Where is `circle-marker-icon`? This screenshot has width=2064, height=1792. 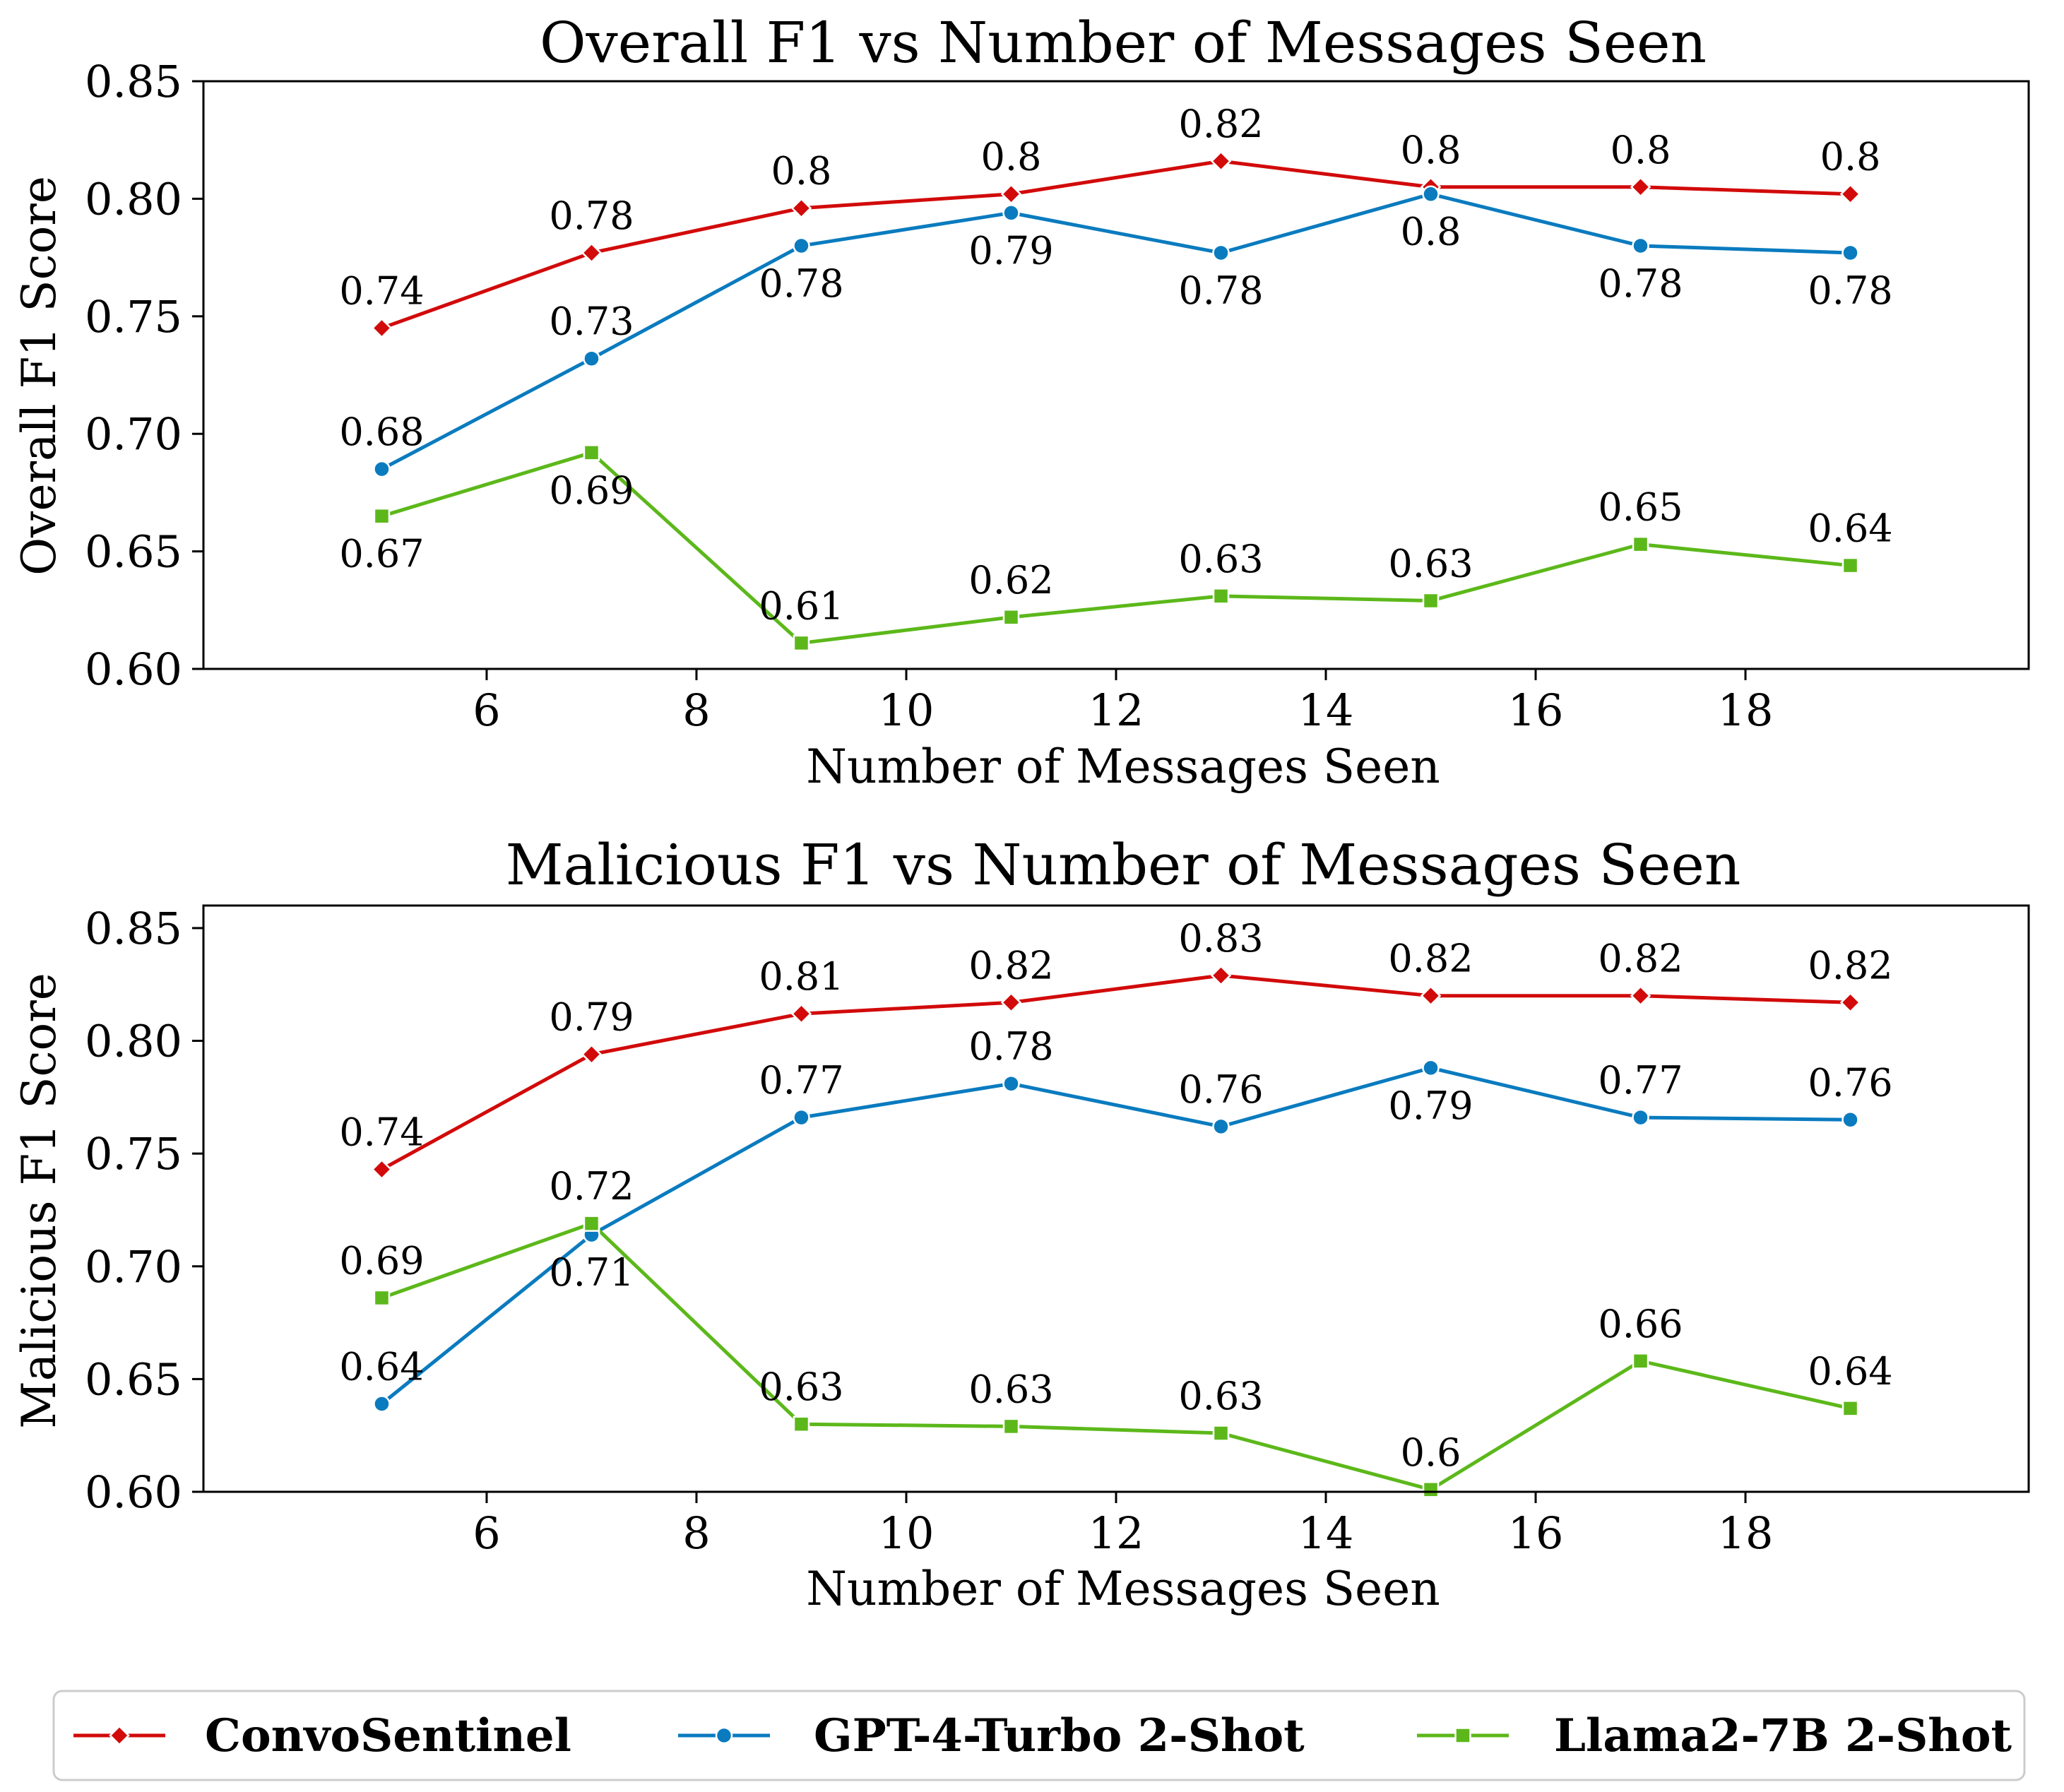
circle-marker-icon is located at coordinates (724, 1736).